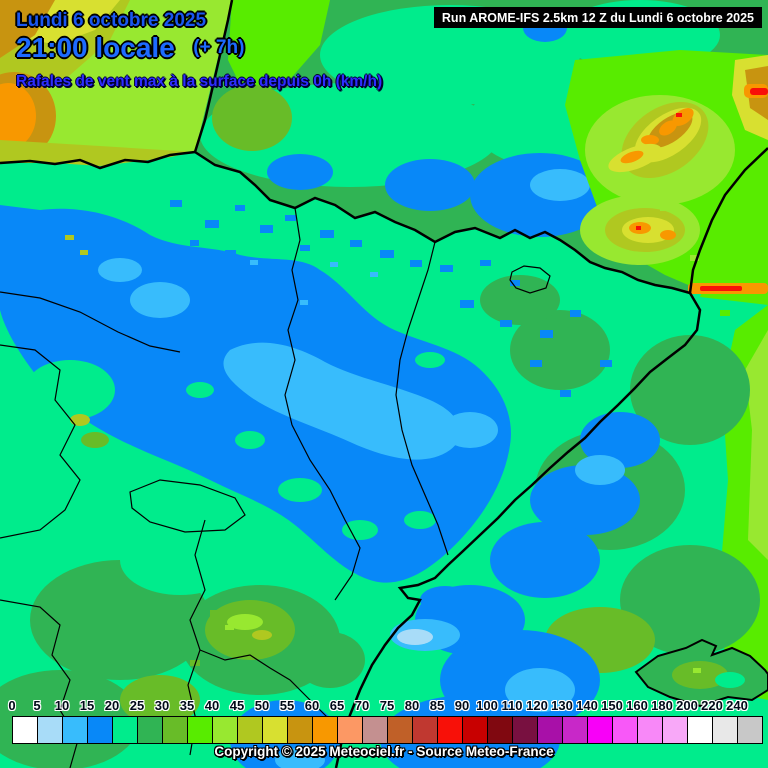  What do you see at coordinates (422, 398) in the screenshot?
I see `regional-border-aragon-catalonia` at bounding box center [422, 398].